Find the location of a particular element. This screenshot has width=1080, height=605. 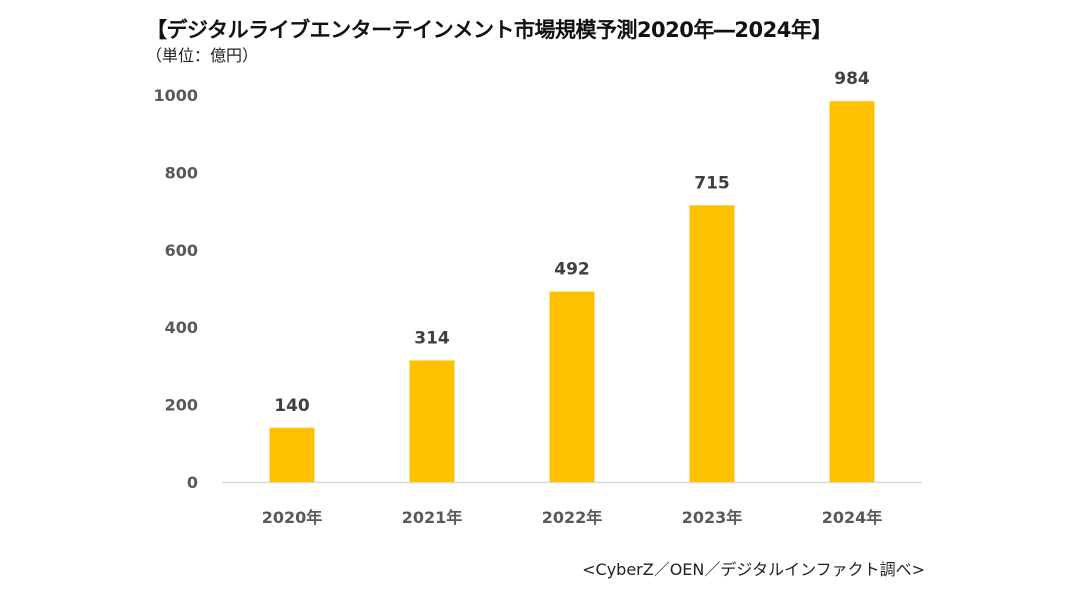

y-tick-label: 400 is located at coordinates (181, 327).